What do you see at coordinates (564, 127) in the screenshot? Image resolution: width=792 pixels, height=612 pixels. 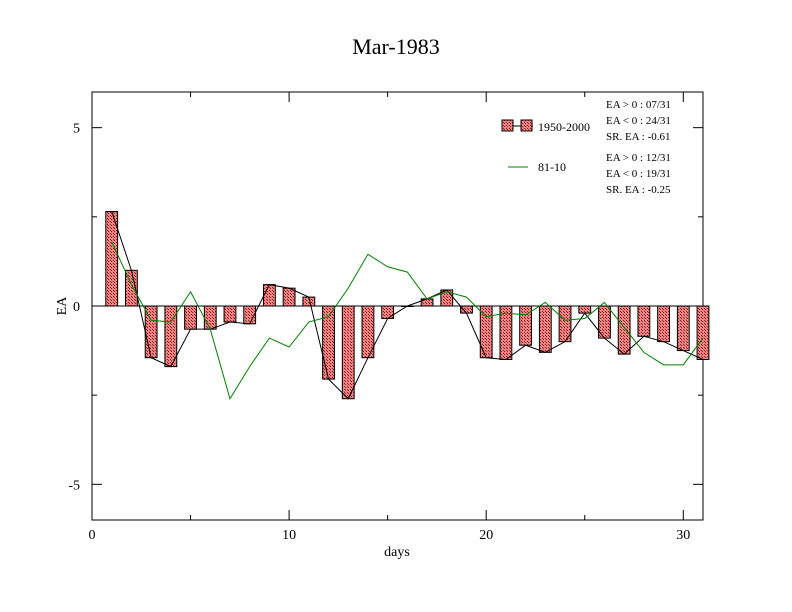 I see `legend-label-1950-2000: 1950-2000` at bounding box center [564, 127].